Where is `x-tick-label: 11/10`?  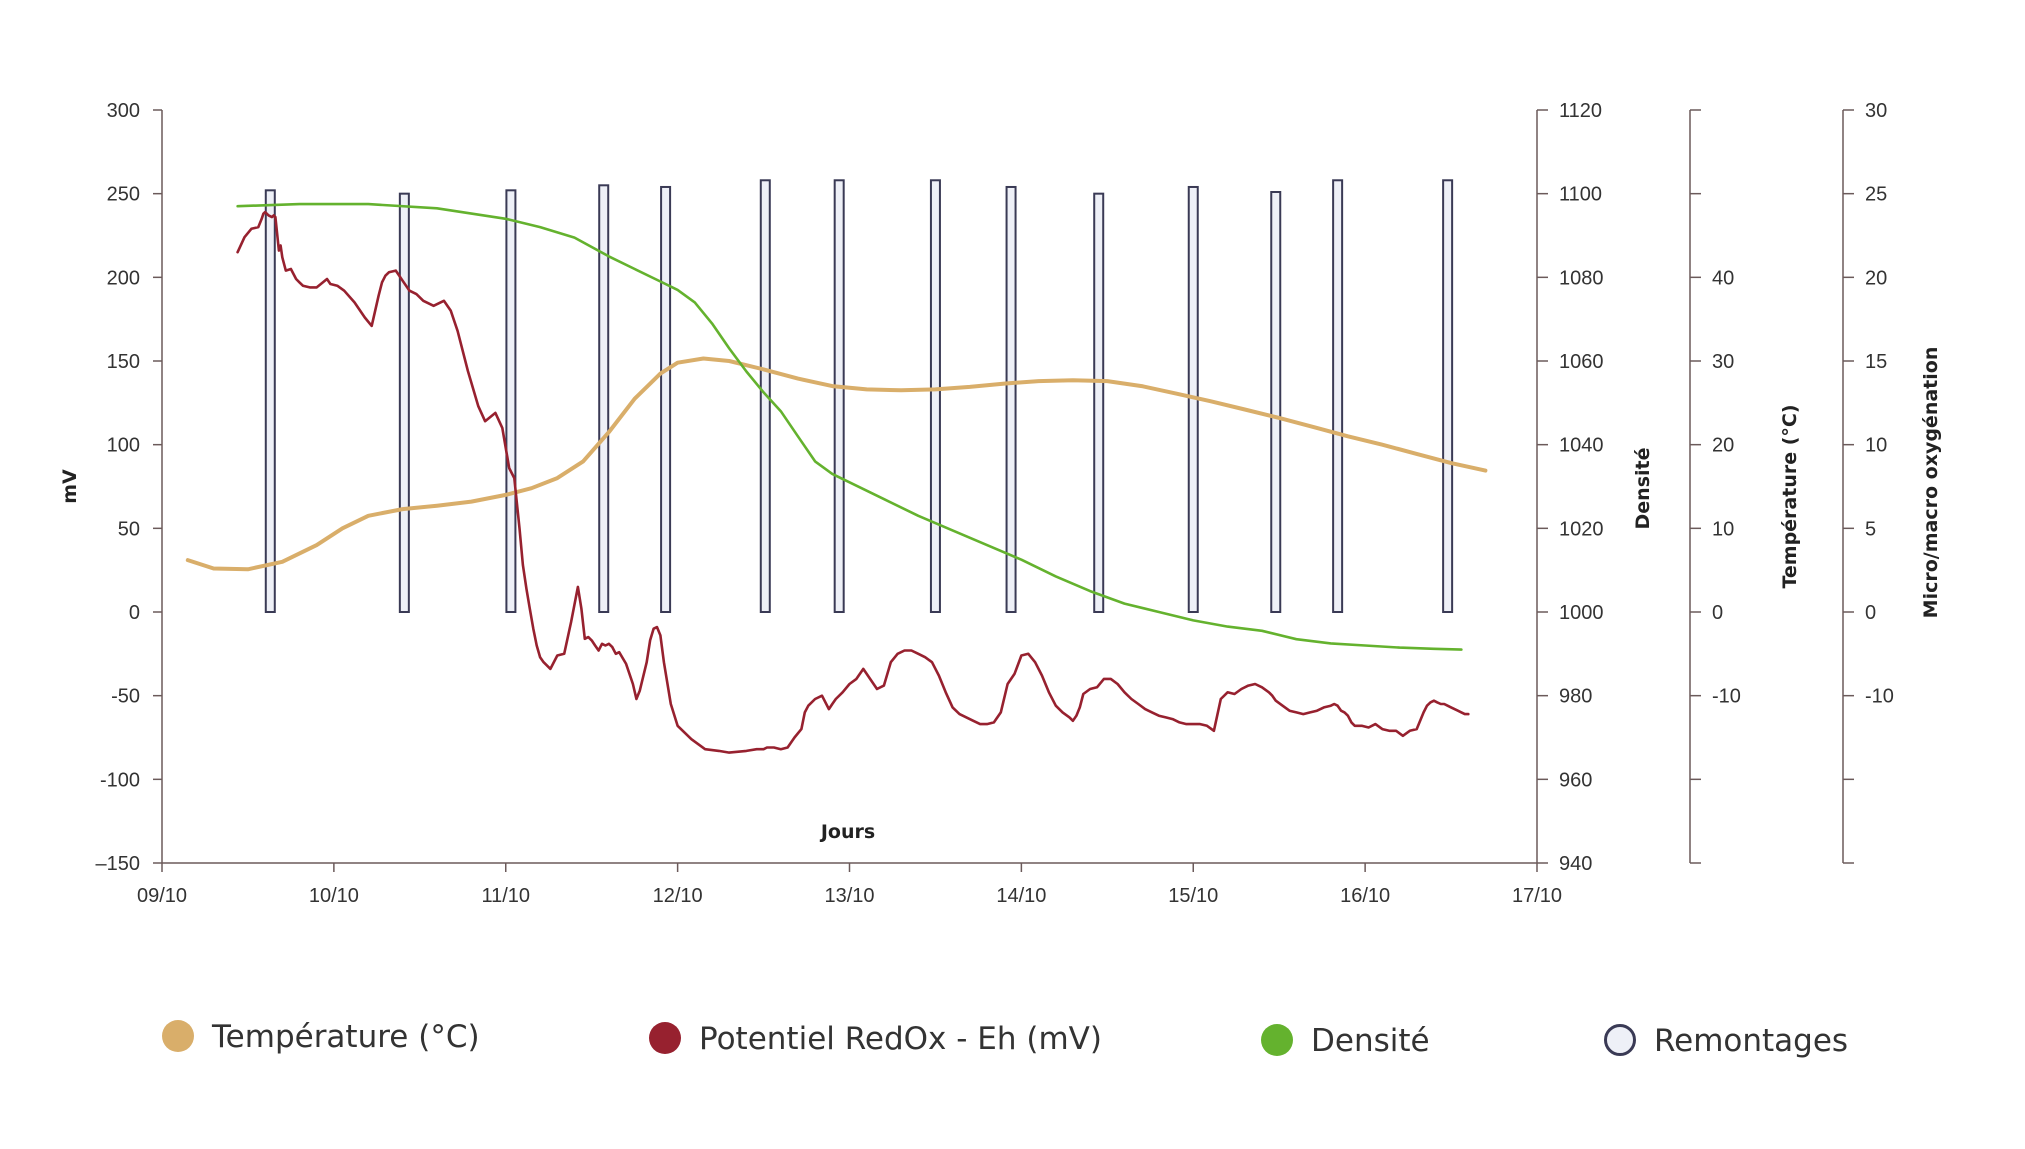 x-tick-label: 11/10 is located at coordinates (505, 896).